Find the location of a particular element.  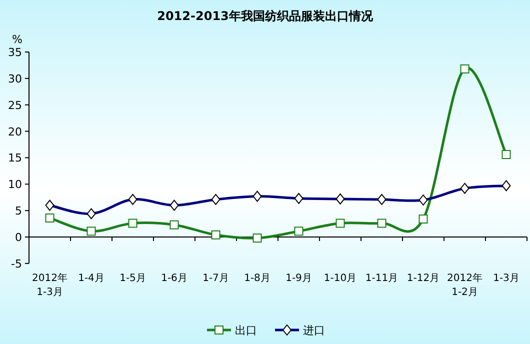

y-tick-label: 30 is located at coordinates (15, 79).